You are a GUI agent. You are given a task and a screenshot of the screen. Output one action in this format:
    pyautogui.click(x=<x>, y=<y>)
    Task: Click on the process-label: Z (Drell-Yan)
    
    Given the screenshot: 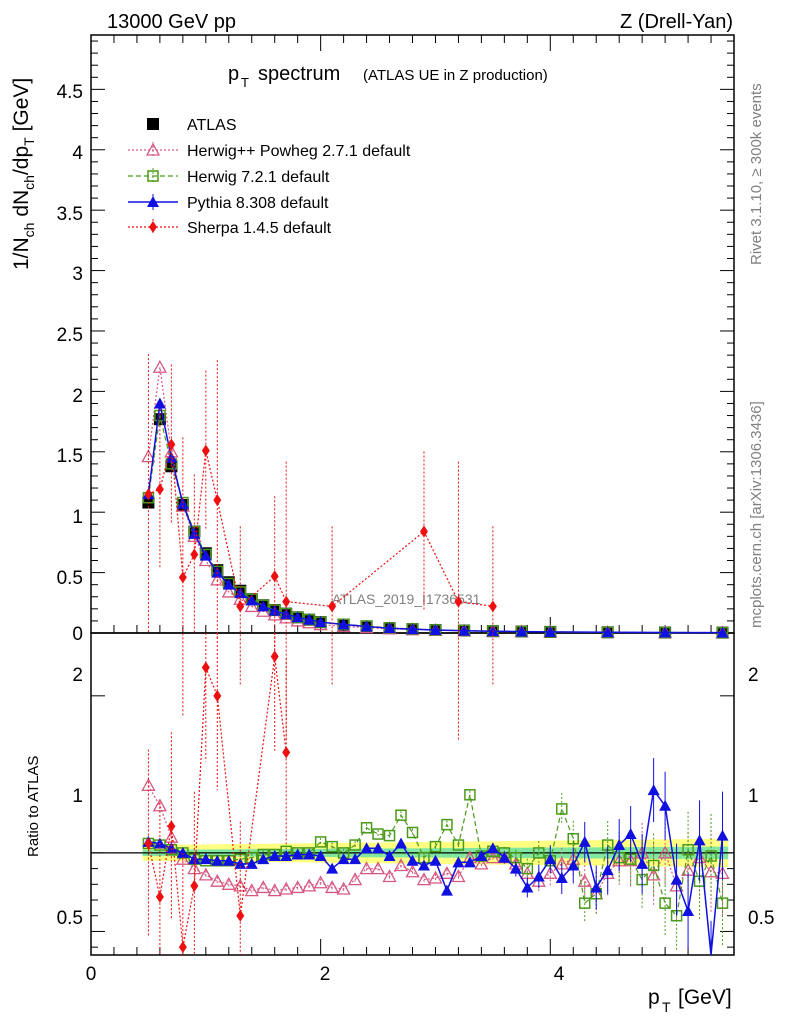 What is the action you would take?
    pyautogui.click(x=676, y=22)
    